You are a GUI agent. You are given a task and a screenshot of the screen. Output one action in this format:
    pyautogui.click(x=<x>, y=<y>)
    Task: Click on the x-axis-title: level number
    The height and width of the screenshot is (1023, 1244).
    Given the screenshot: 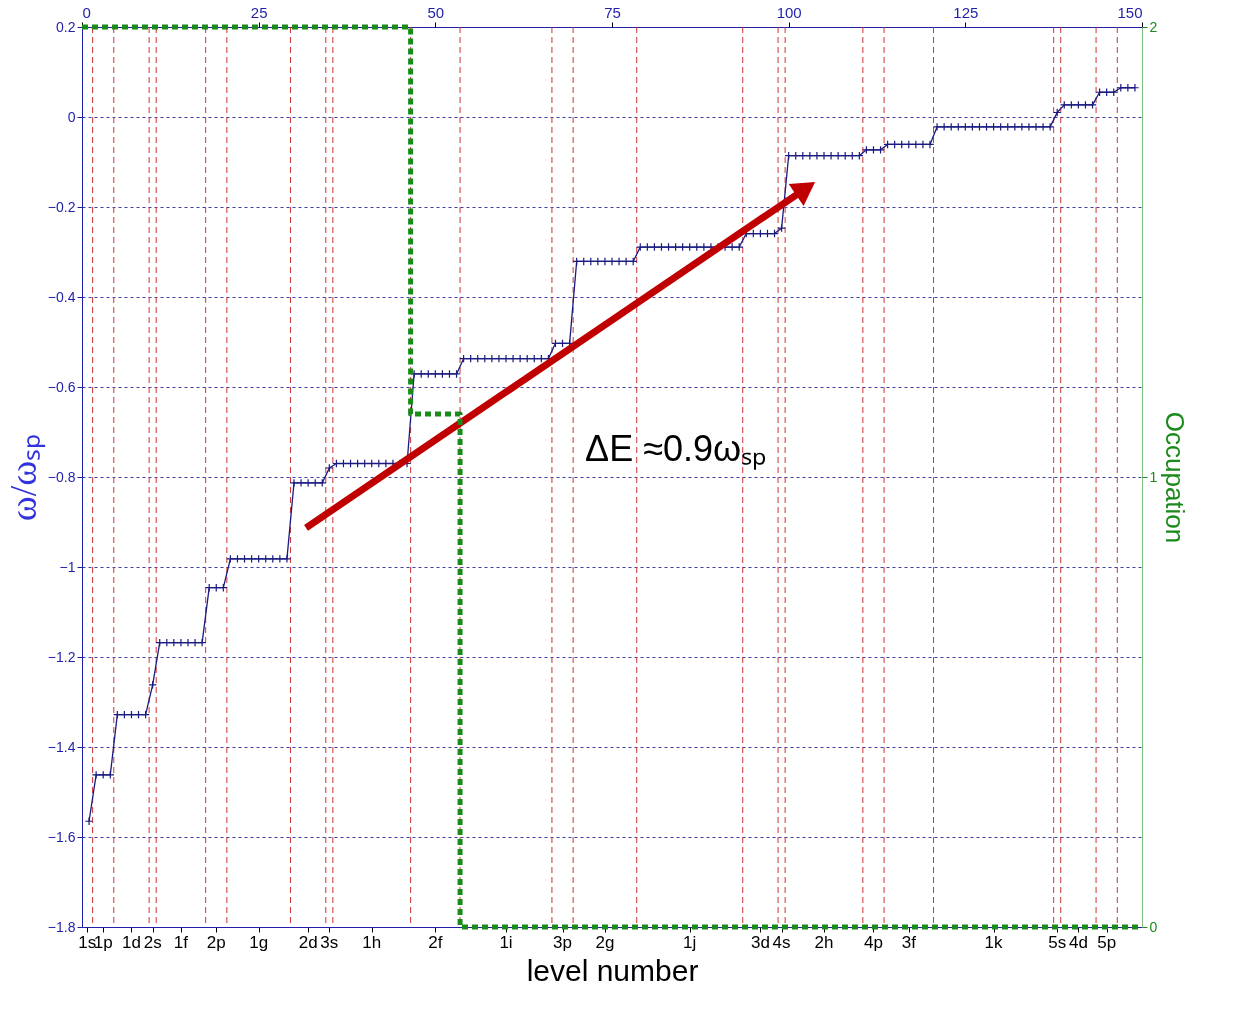 What is the action you would take?
    pyautogui.click(x=612, y=970)
    